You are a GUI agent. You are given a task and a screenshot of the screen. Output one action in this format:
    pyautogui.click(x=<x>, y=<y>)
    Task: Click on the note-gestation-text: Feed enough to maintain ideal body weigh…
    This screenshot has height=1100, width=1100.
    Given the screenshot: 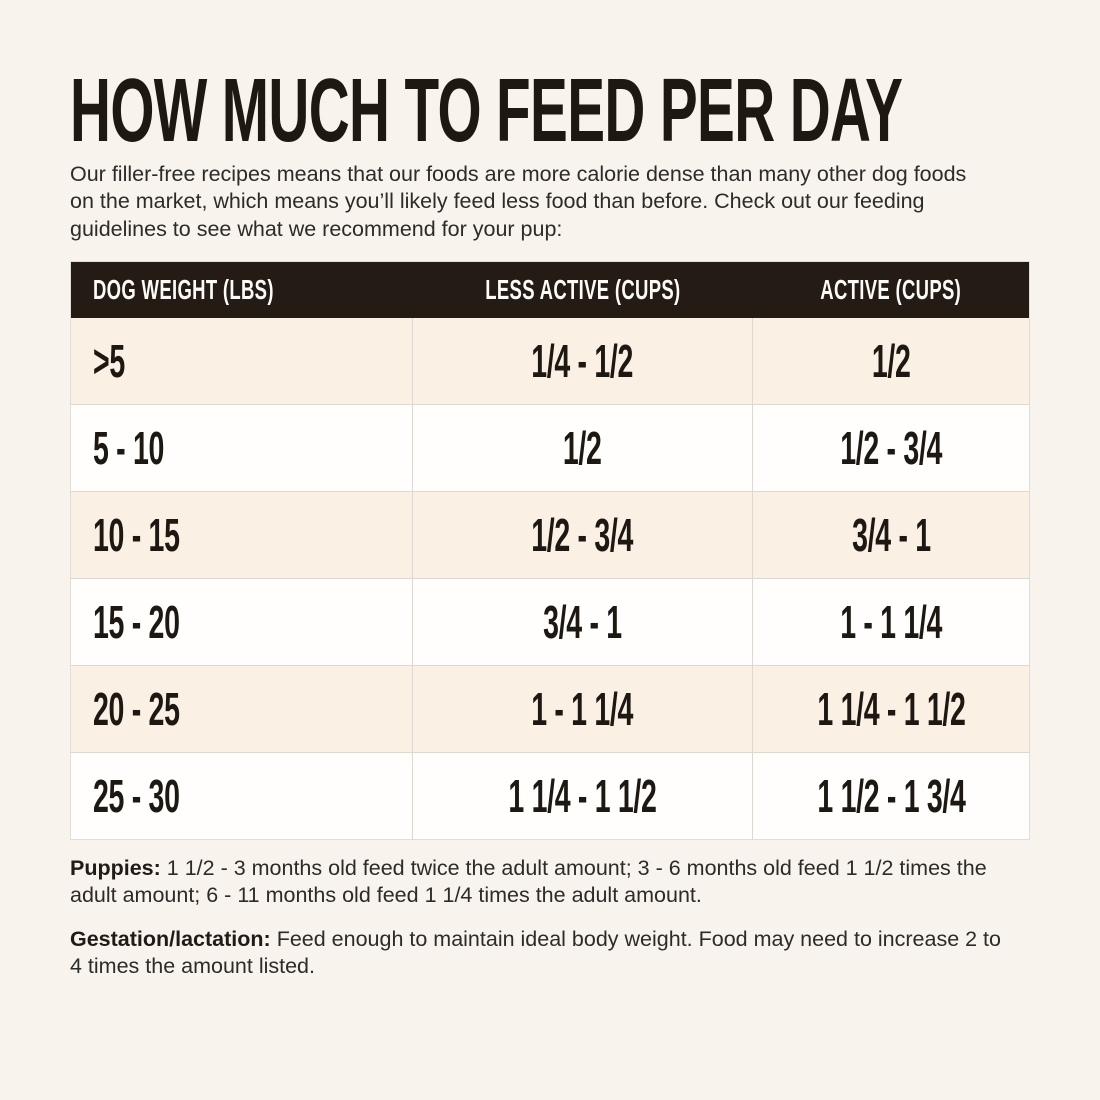 What is the action you would take?
    pyautogui.click(x=535, y=952)
    